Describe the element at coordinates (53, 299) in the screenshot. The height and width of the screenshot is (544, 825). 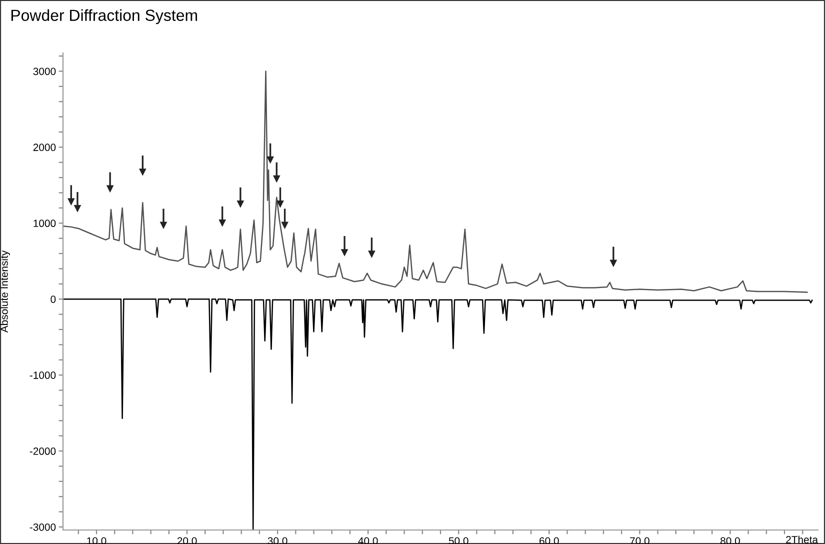
I see `y-tick-label: 0` at that location.